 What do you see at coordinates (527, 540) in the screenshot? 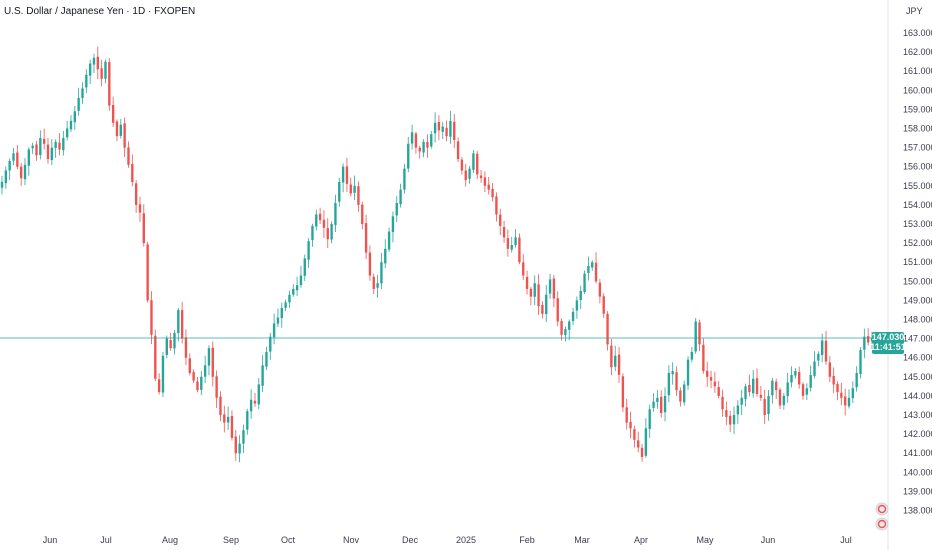
I see `time-tick-label: Feb` at bounding box center [527, 540].